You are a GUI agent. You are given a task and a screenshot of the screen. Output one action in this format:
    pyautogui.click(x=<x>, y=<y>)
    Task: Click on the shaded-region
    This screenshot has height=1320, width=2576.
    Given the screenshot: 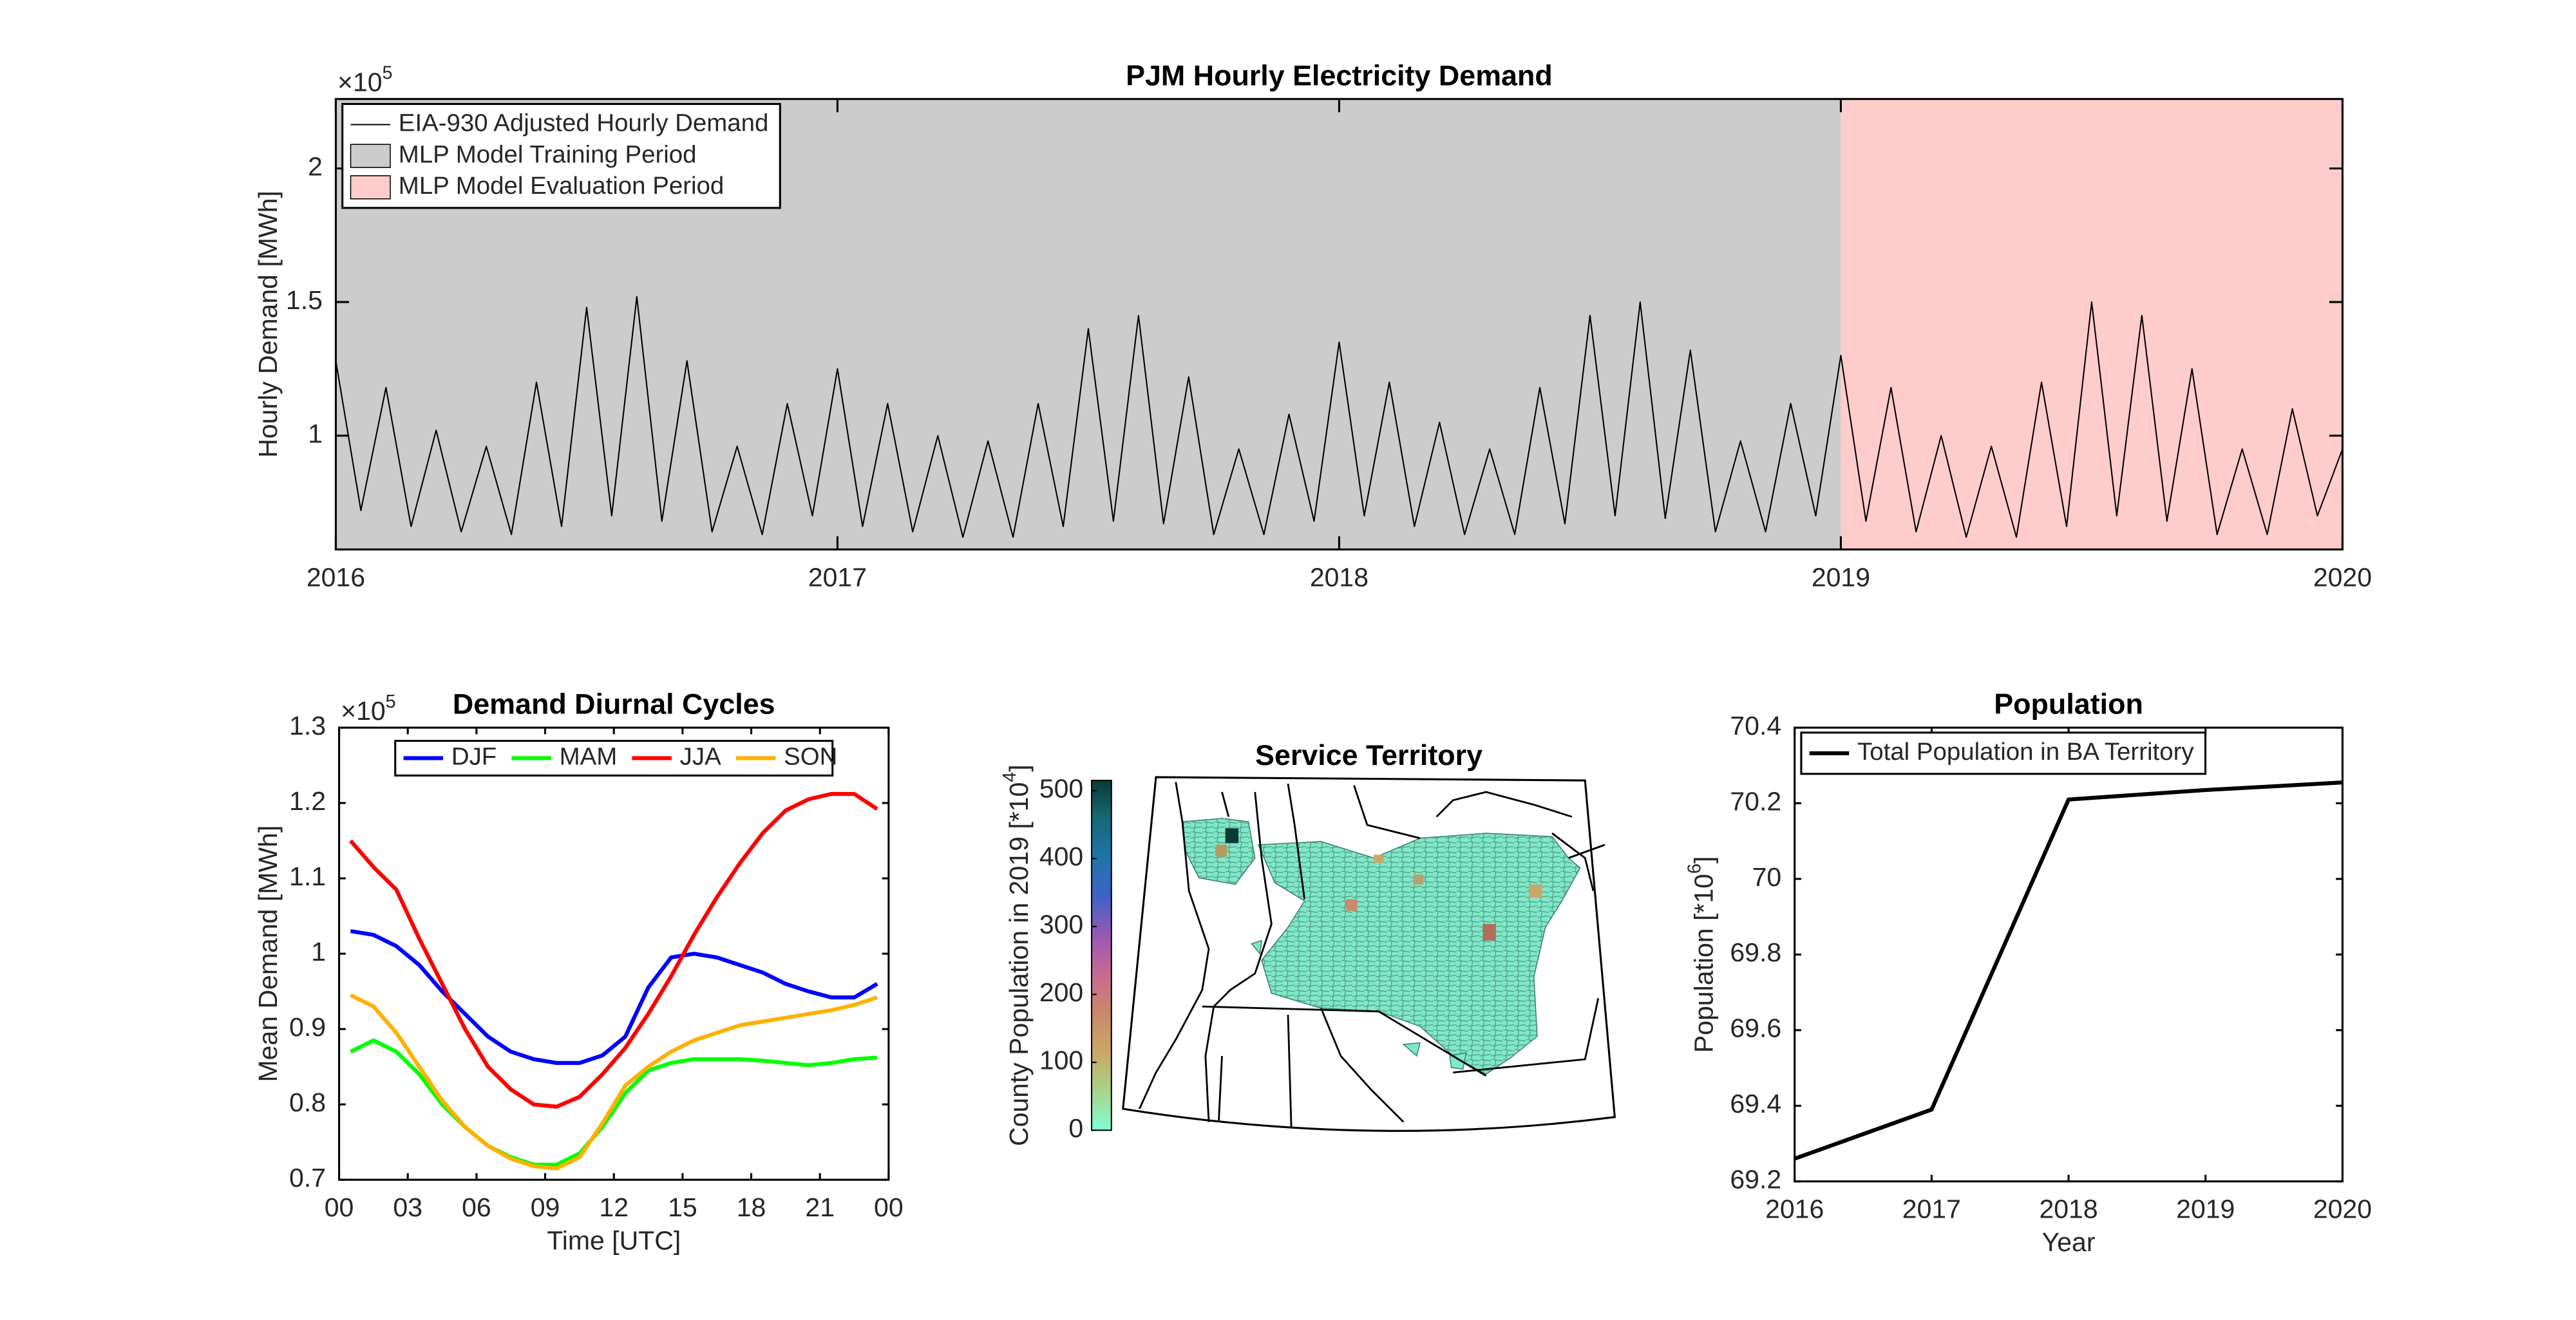 What is the action you would take?
    pyautogui.click(x=2092, y=324)
    